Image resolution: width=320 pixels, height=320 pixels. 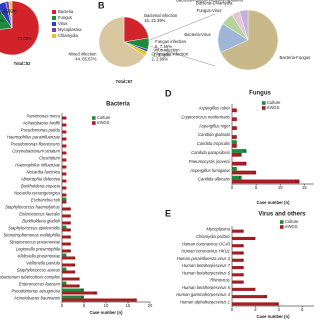 What do you see at coordinates (254, 172) in the screenshot?
I see `bar-value-label: 5` at bounding box center [254, 172].